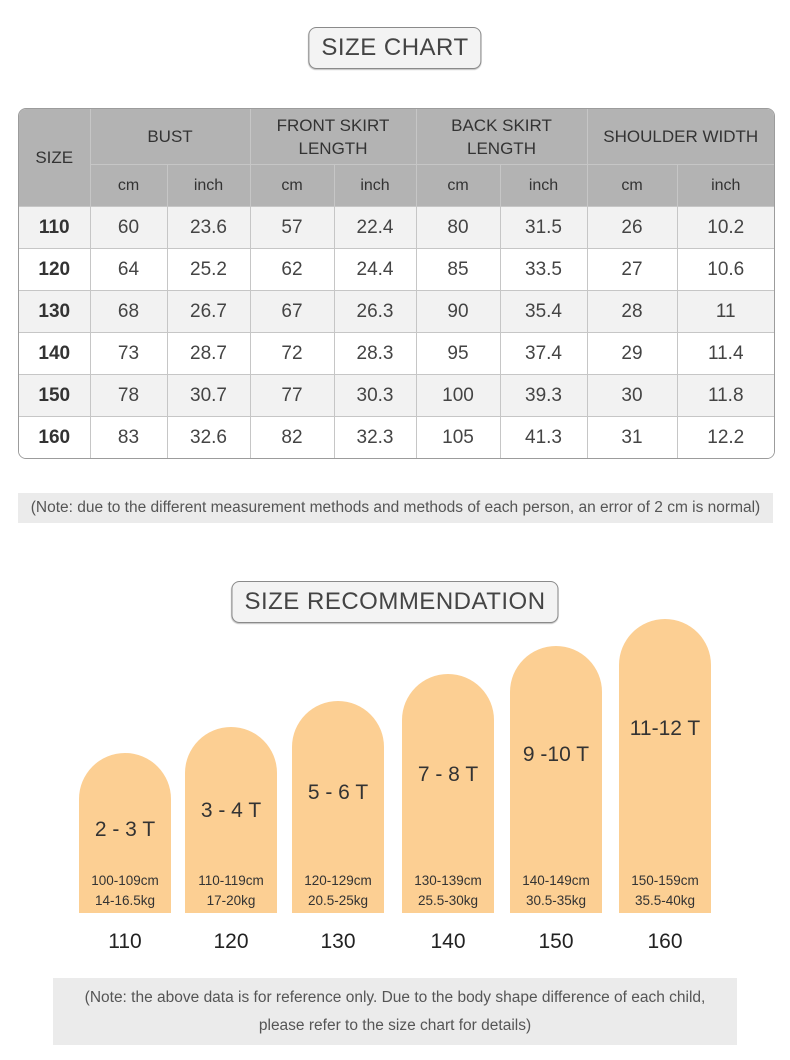 Image resolution: width=790 pixels, height=1060 pixels. I want to click on measurement-cell: 80, so click(458, 227).